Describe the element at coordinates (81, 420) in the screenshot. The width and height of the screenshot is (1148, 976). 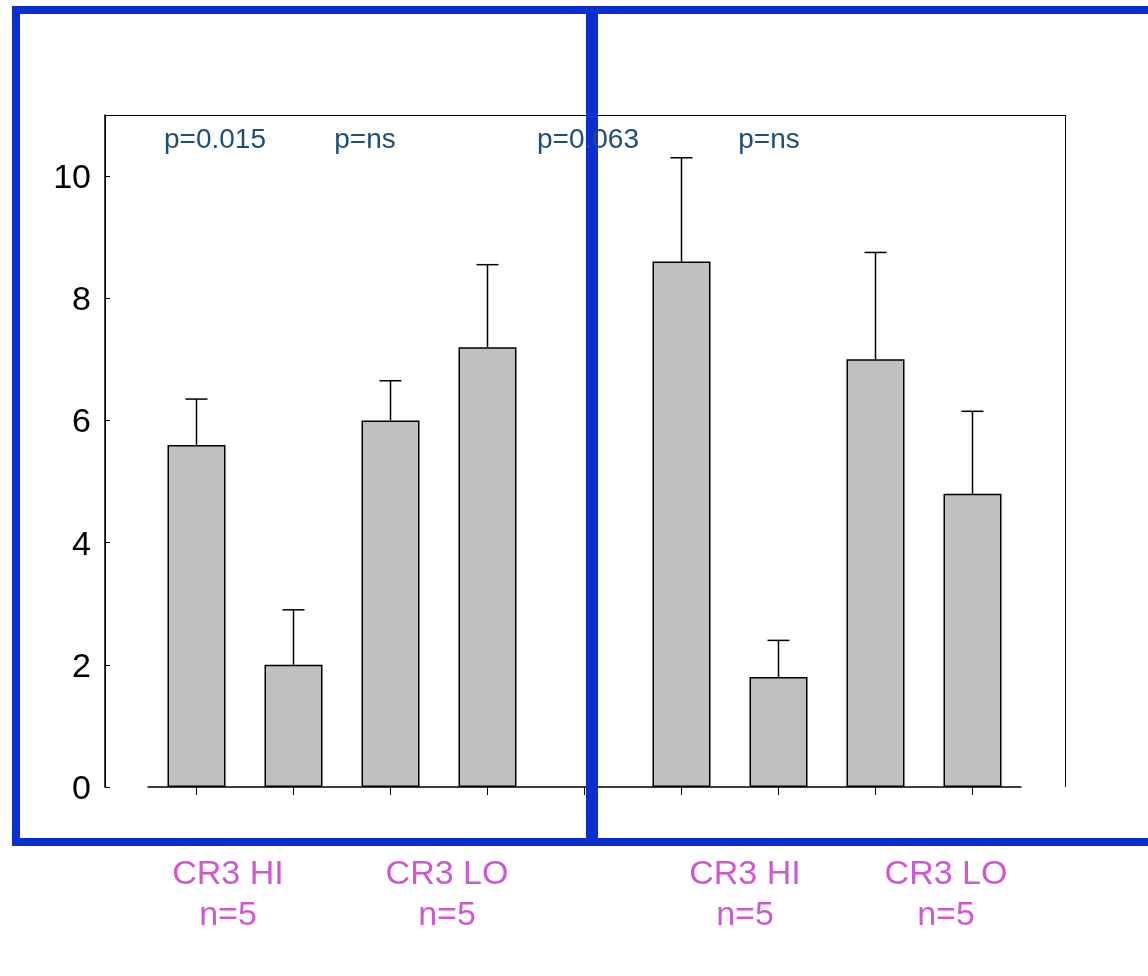
I see `y-tick-label: 6` at that location.